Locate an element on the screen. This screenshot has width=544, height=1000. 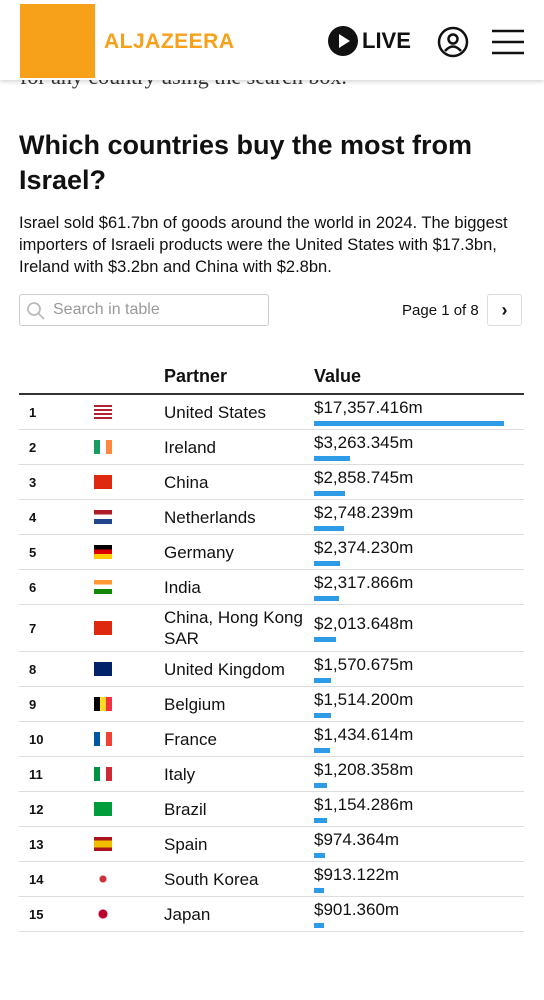
value-cell: $913.122m is located at coordinates (419, 879).